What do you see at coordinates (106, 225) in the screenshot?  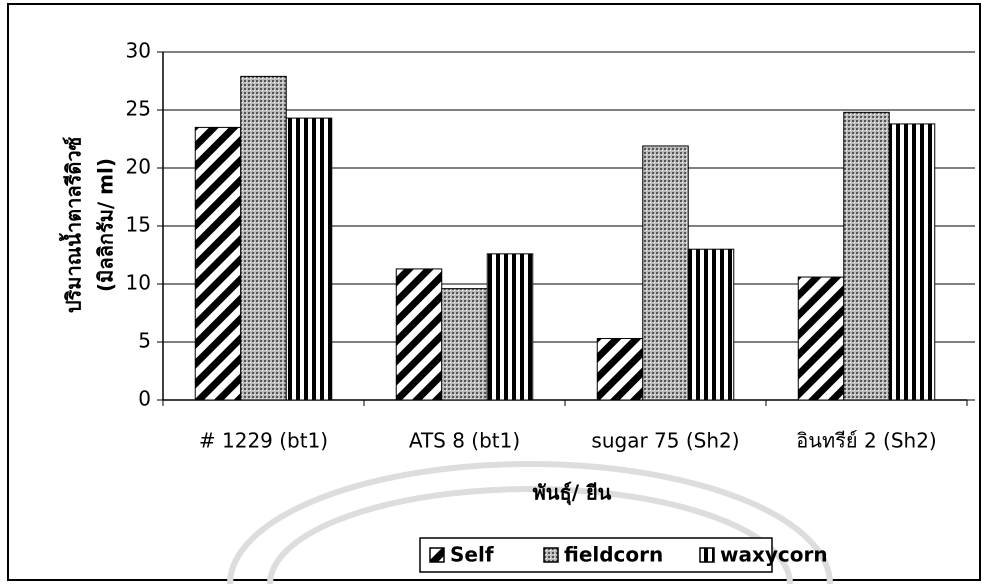 I see `y-axis-label: (มิลลิกรัม/ ml)` at bounding box center [106, 225].